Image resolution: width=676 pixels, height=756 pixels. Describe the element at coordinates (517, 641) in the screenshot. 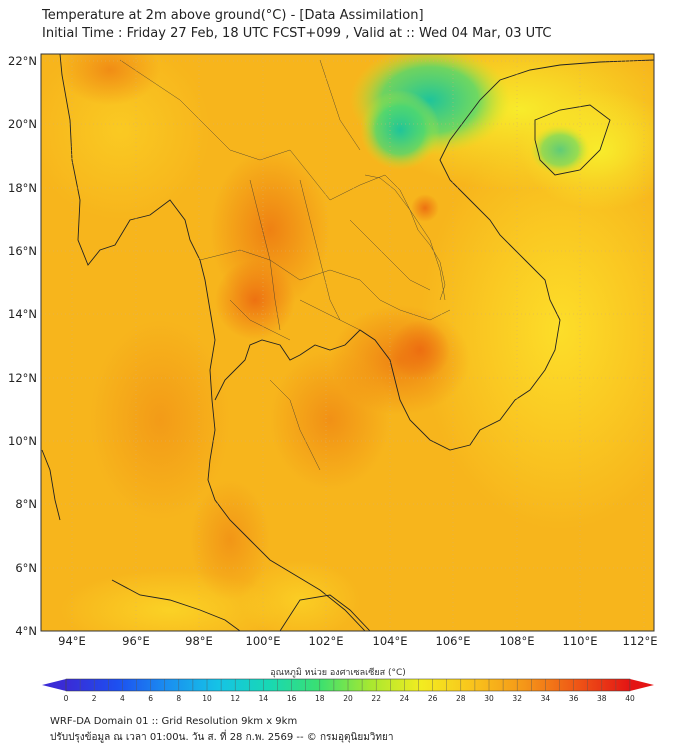

I see `lon-label: 108°E` at that location.